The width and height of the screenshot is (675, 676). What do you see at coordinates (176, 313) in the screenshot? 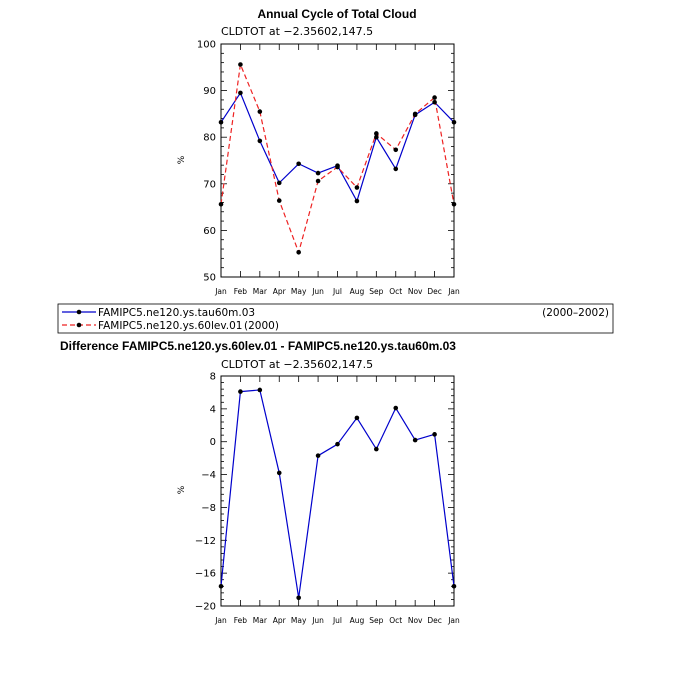
I see `legend-label-series-1: FAMIPC5.ne120.ys.tau60m.03` at bounding box center [176, 313].